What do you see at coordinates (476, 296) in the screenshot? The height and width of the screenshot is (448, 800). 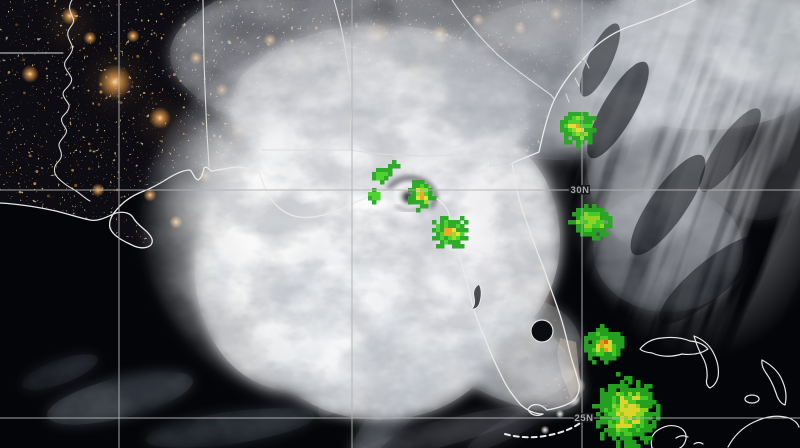 I see `tampa-bay` at bounding box center [476, 296].